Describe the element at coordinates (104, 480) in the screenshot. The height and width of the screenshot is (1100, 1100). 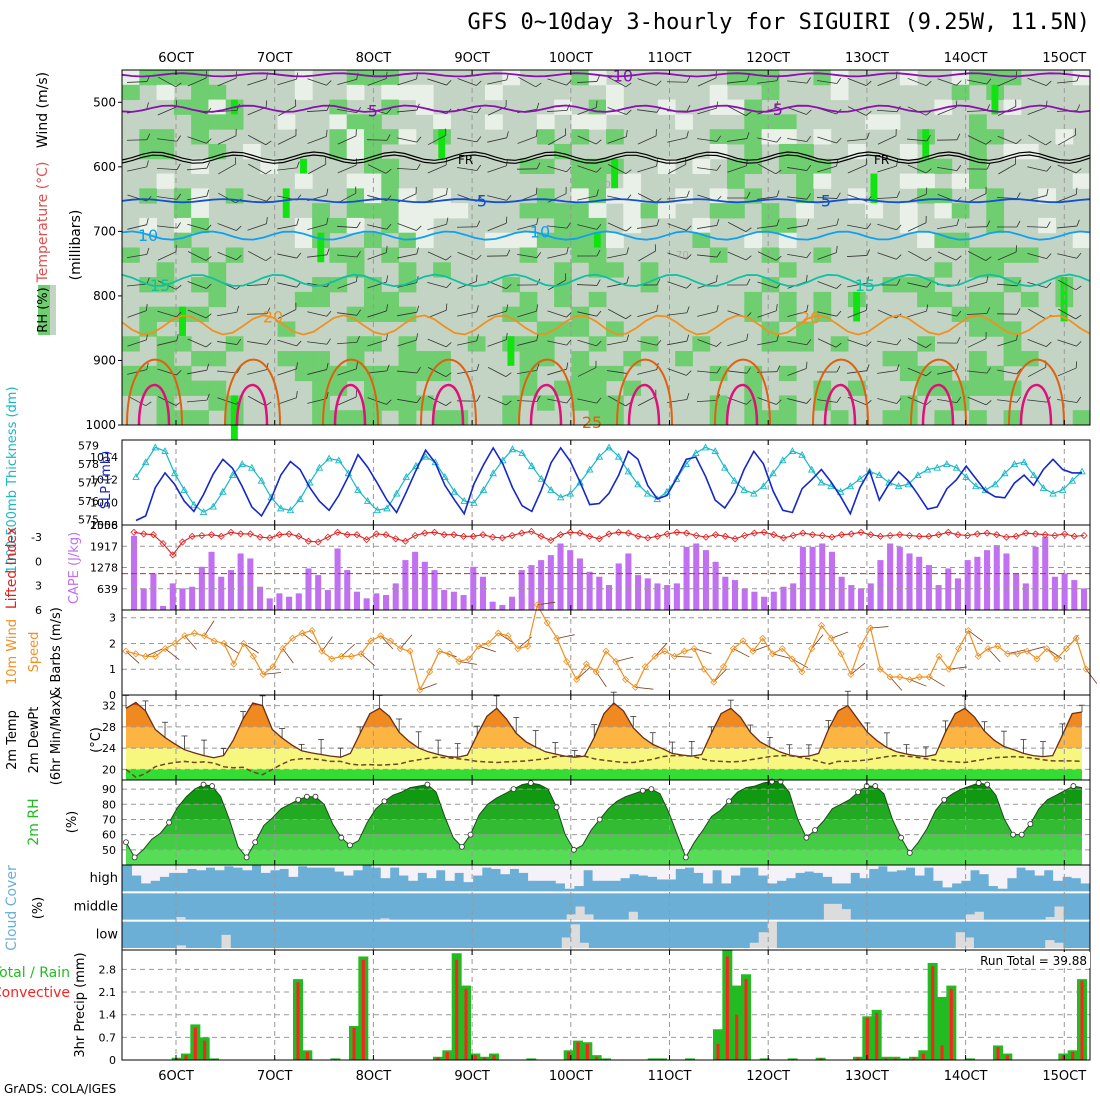
I see `slp-tick-label: 1012` at that location.